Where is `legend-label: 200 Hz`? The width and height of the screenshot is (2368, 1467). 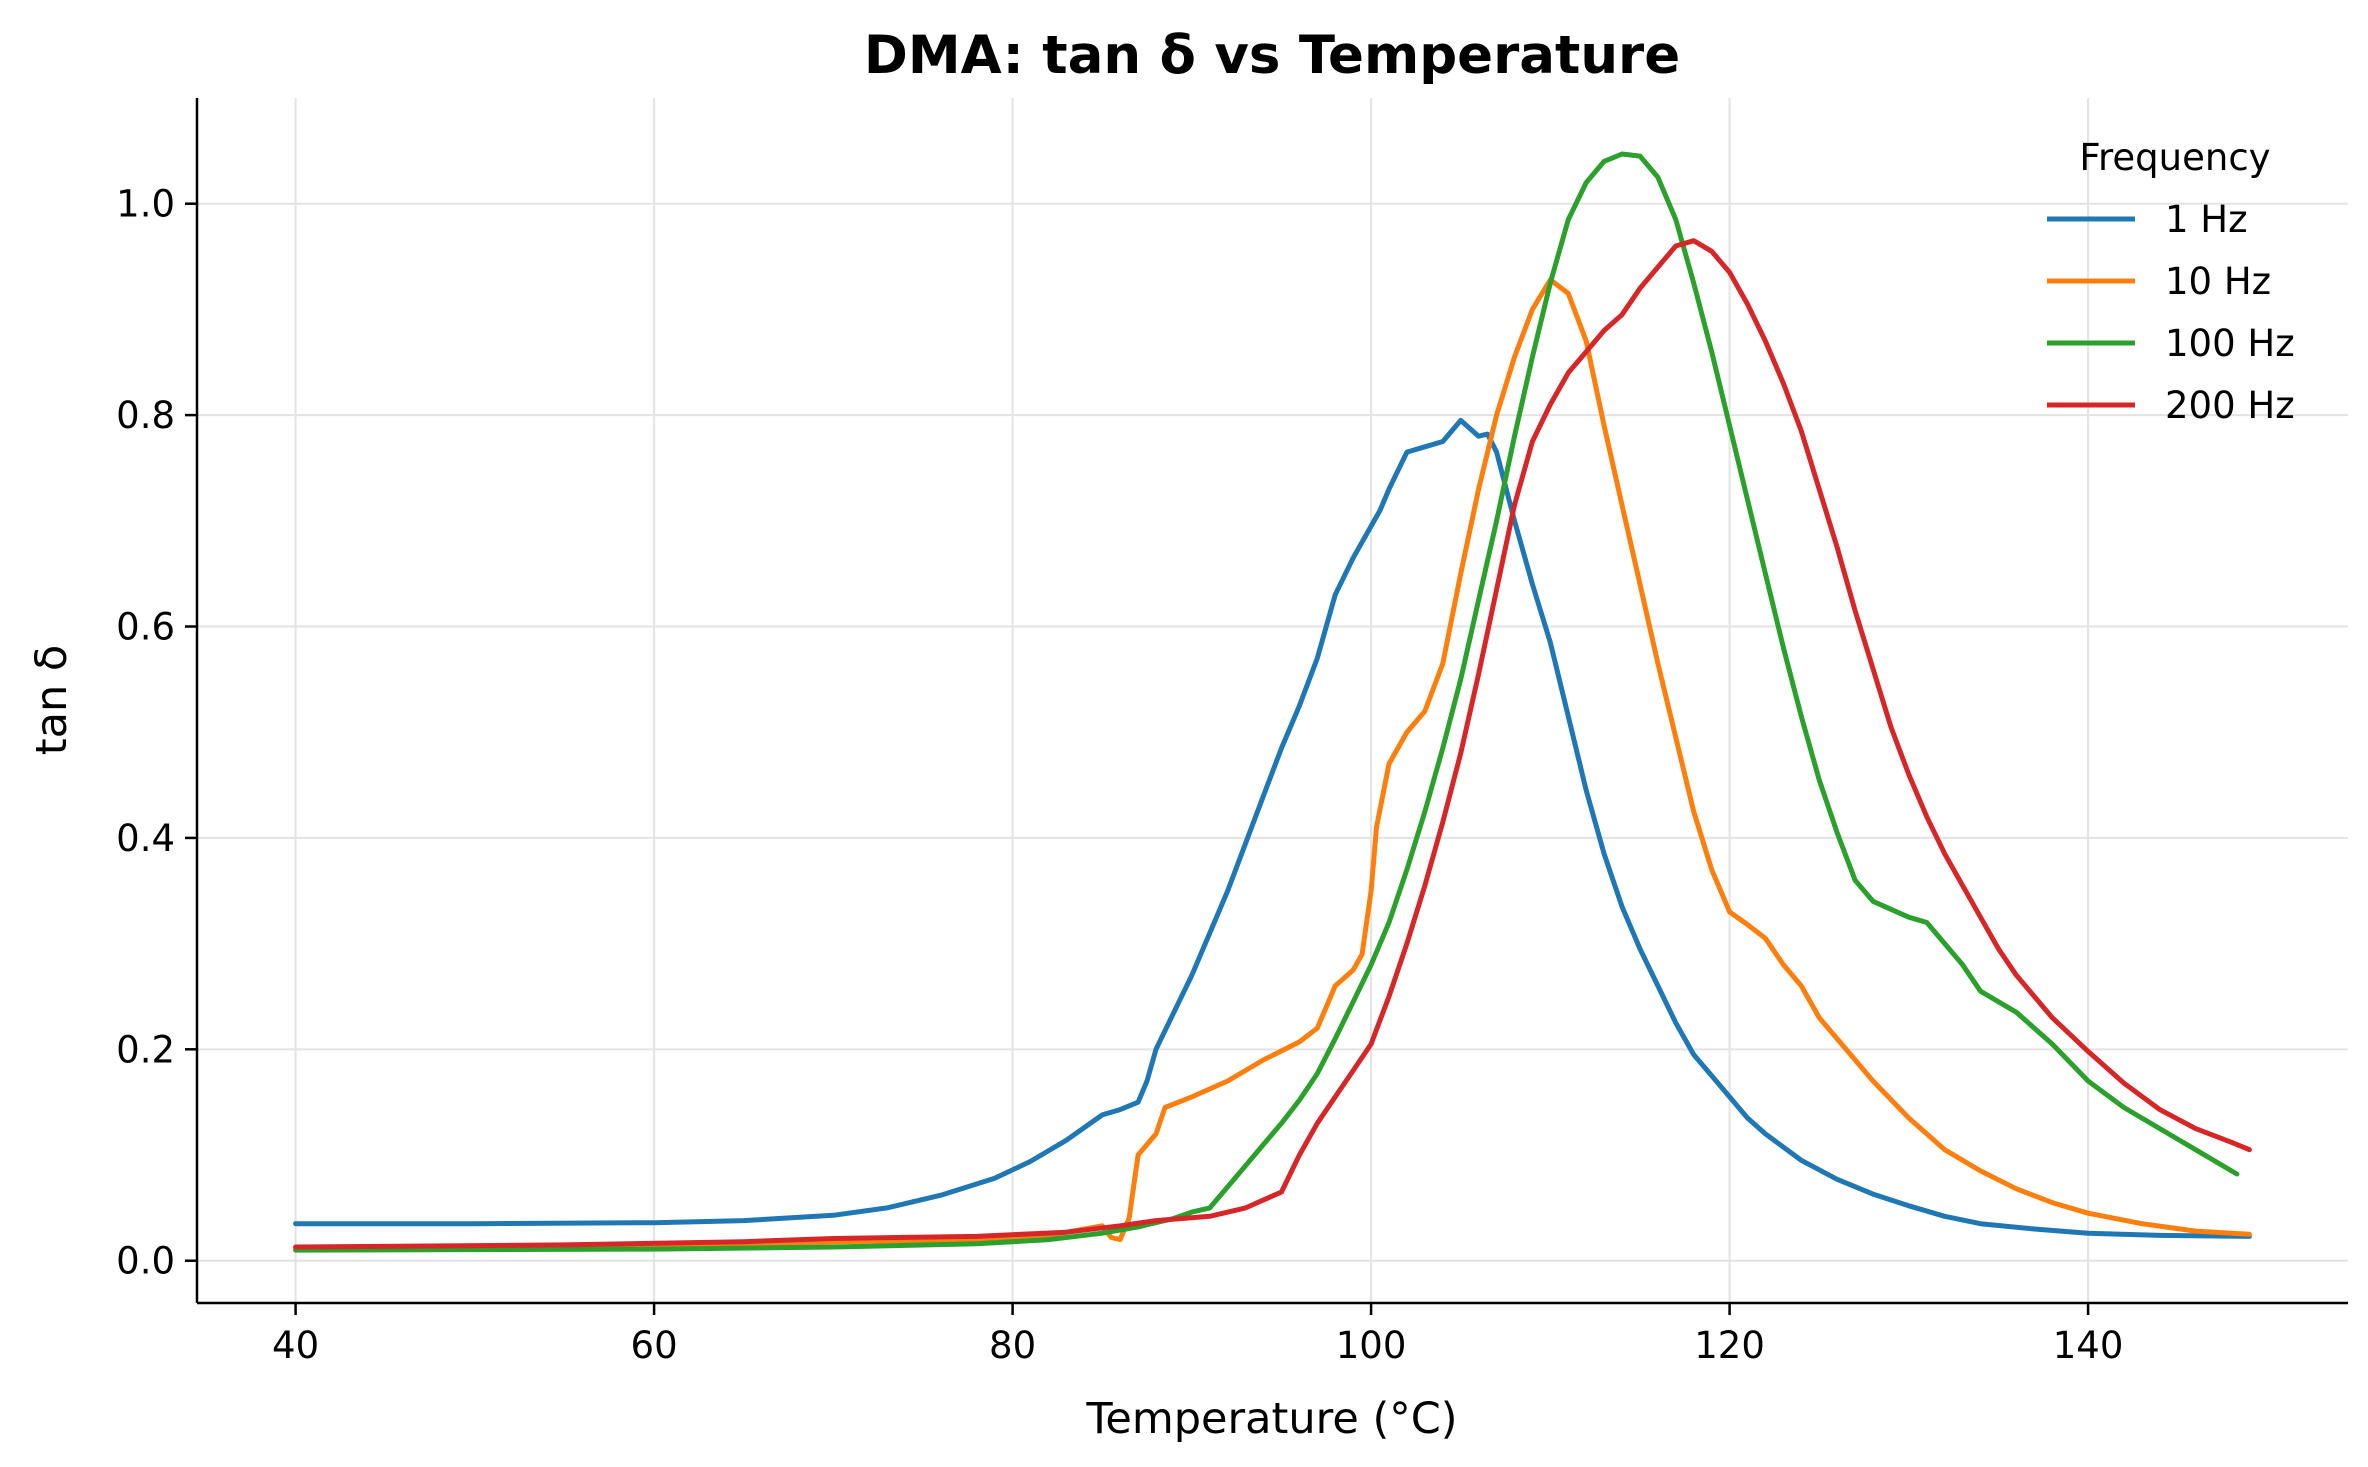 legend-label: 200 Hz is located at coordinates (2230, 405).